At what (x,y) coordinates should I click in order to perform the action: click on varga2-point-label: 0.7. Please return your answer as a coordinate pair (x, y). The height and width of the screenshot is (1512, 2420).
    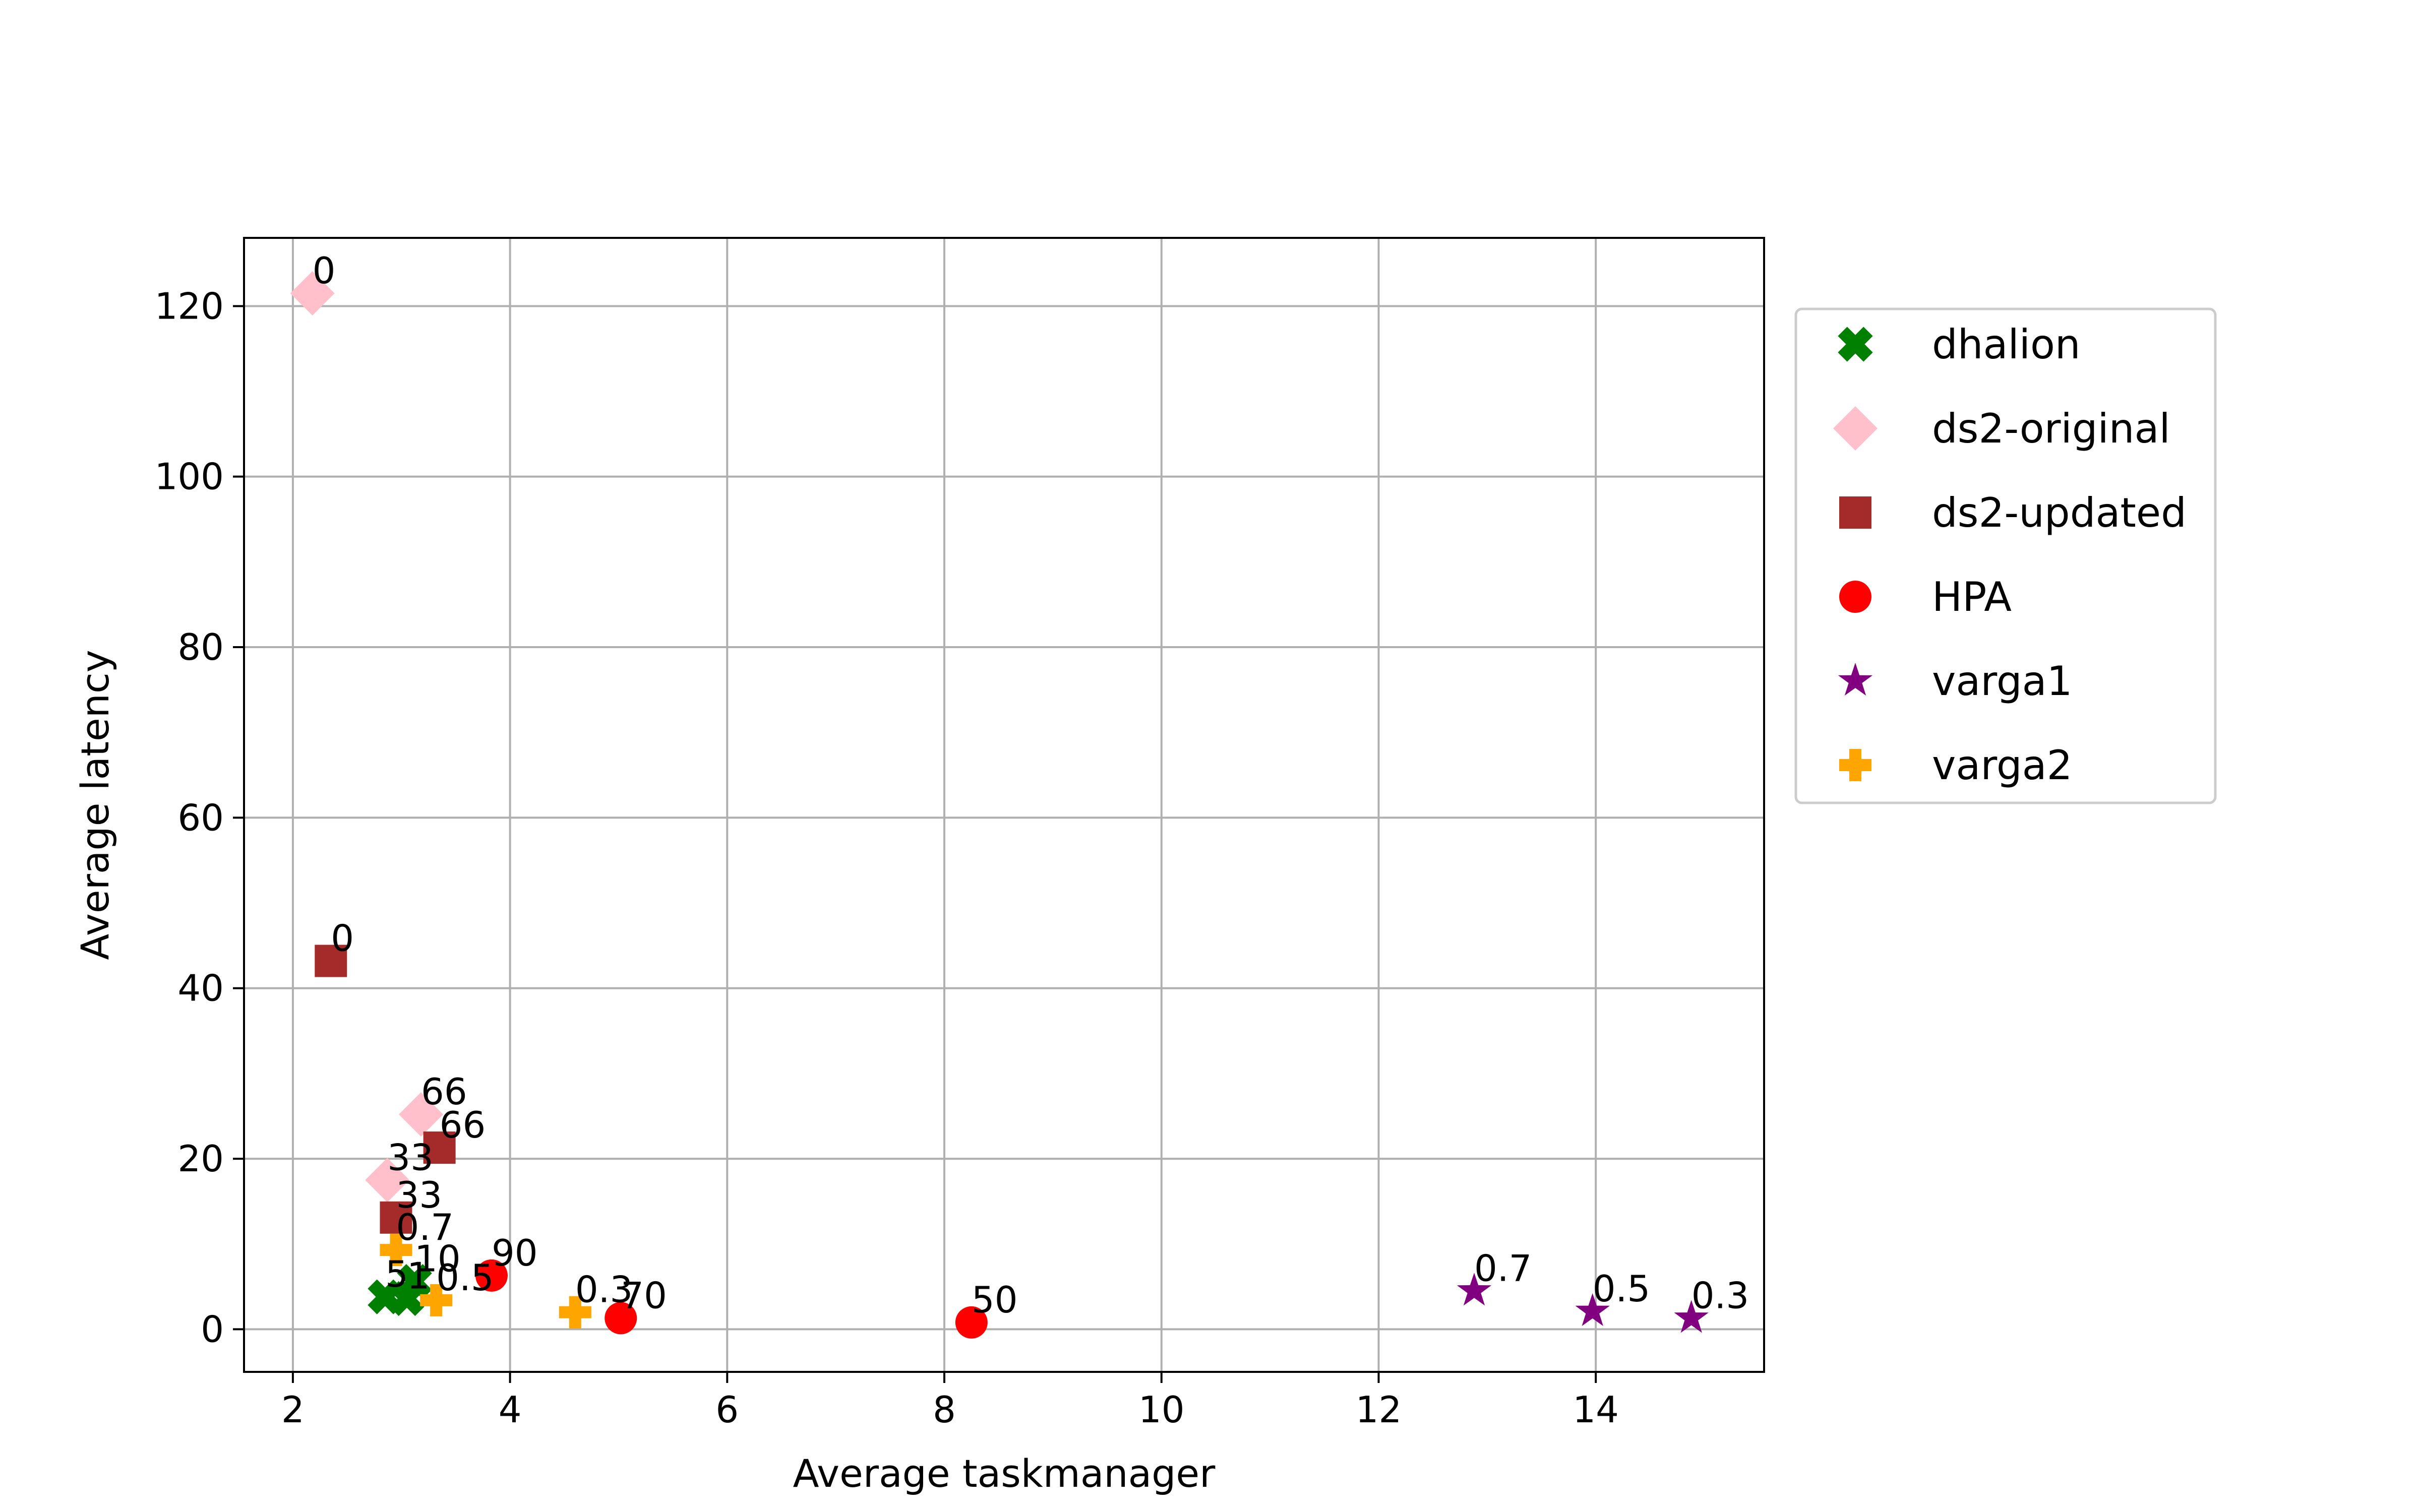
    Looking at the image, I should click on (425, 1227).